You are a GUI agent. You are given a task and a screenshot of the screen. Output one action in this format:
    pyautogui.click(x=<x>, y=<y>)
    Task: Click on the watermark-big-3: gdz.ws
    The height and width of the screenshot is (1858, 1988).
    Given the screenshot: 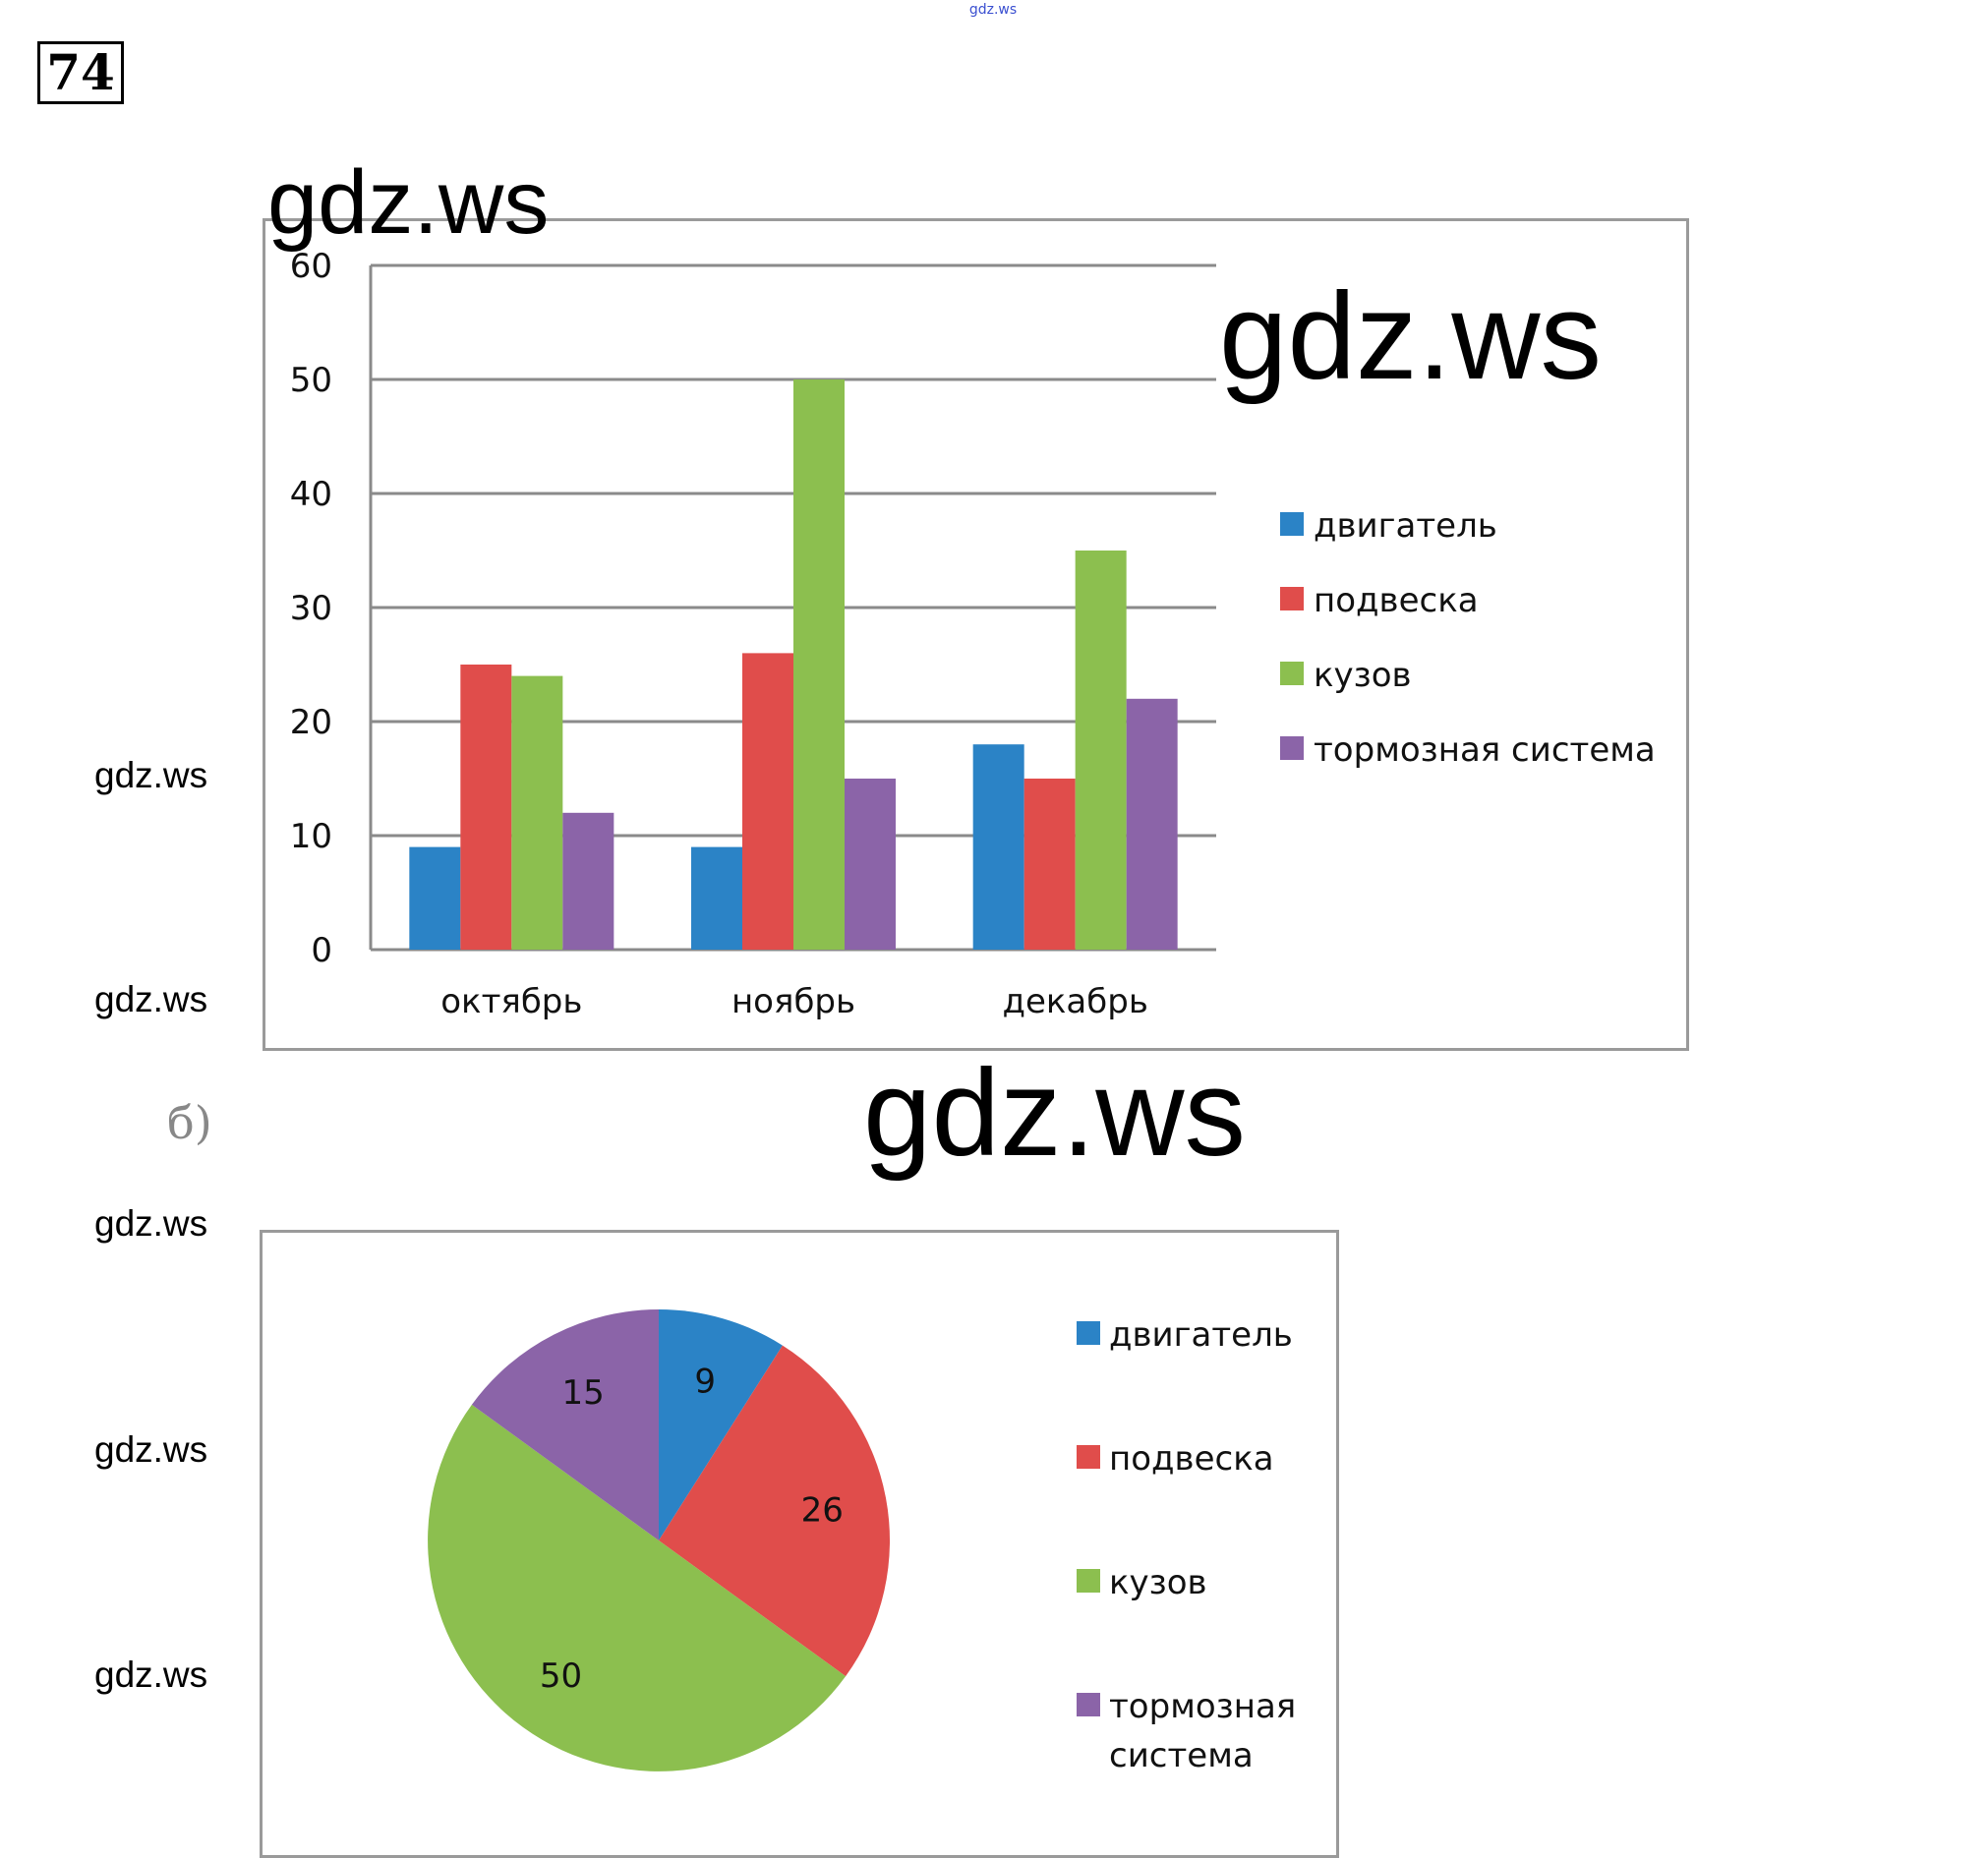 What is the action you would take?
    pyautogui.click(x=1055, y=1113)
    